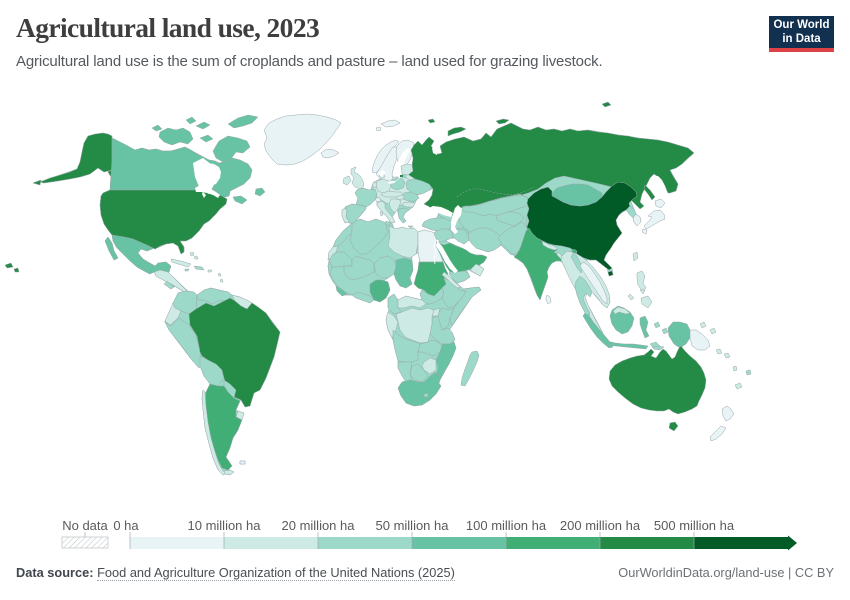 The height and width of the screenshot is (600, 850). Describe the element at coordinates (413, 525) in the screenshot. I see `svg-text: 50 million ha` at that location.